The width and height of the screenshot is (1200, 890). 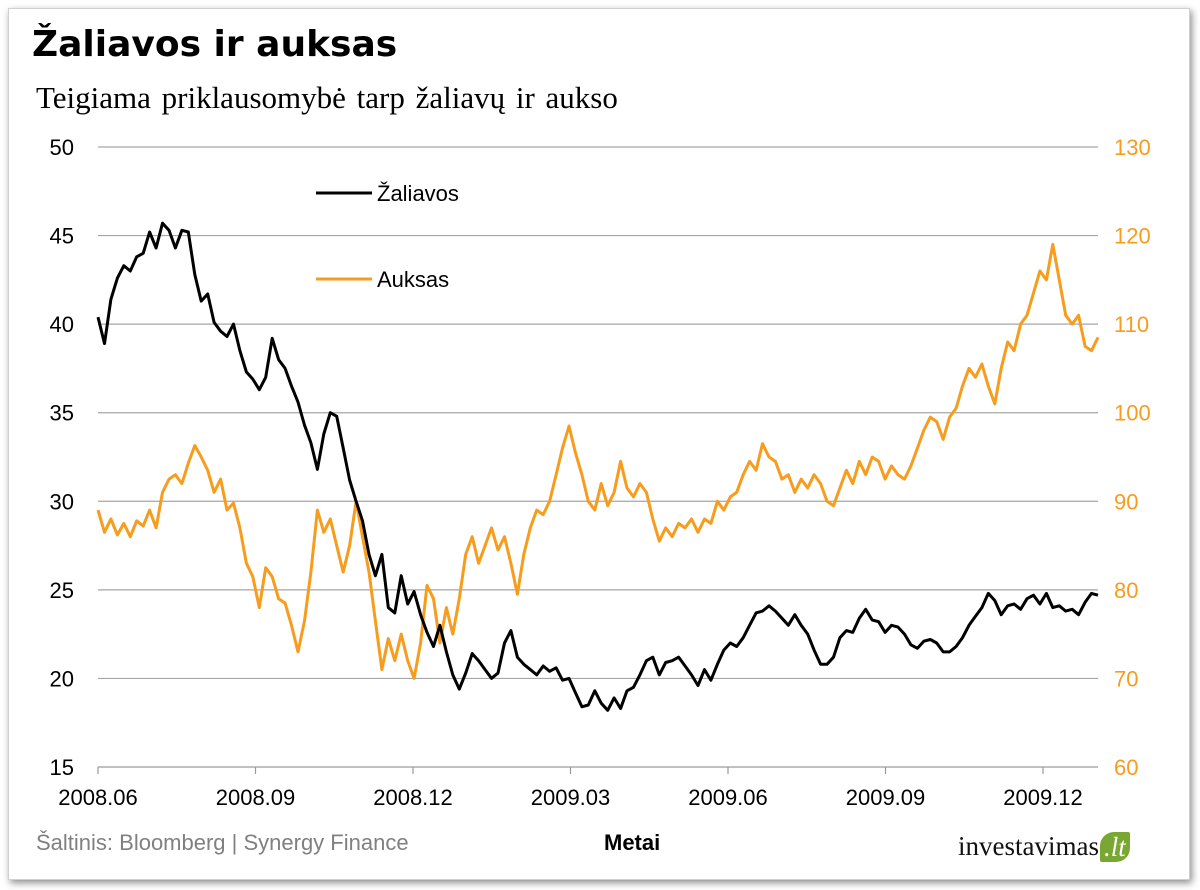 I want to click on logo-text: investavimas, so click(x=1028, y=846).